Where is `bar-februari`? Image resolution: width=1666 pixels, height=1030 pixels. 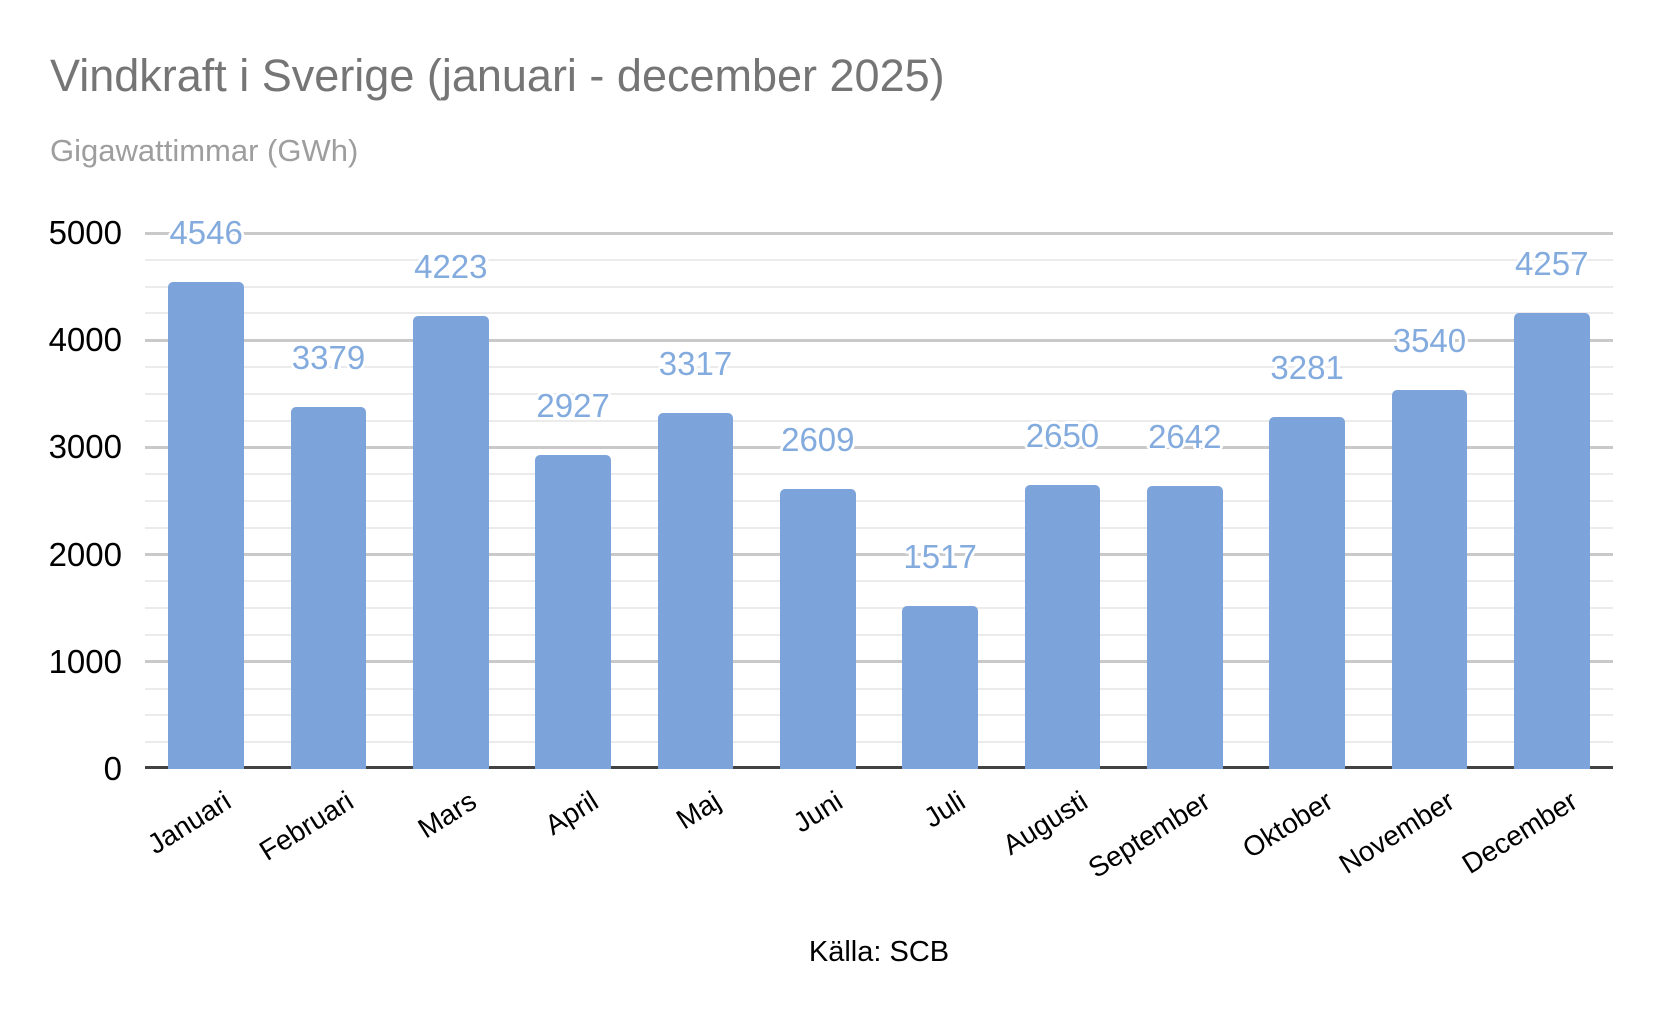 bar-februari is located at coordinates (328, 587).